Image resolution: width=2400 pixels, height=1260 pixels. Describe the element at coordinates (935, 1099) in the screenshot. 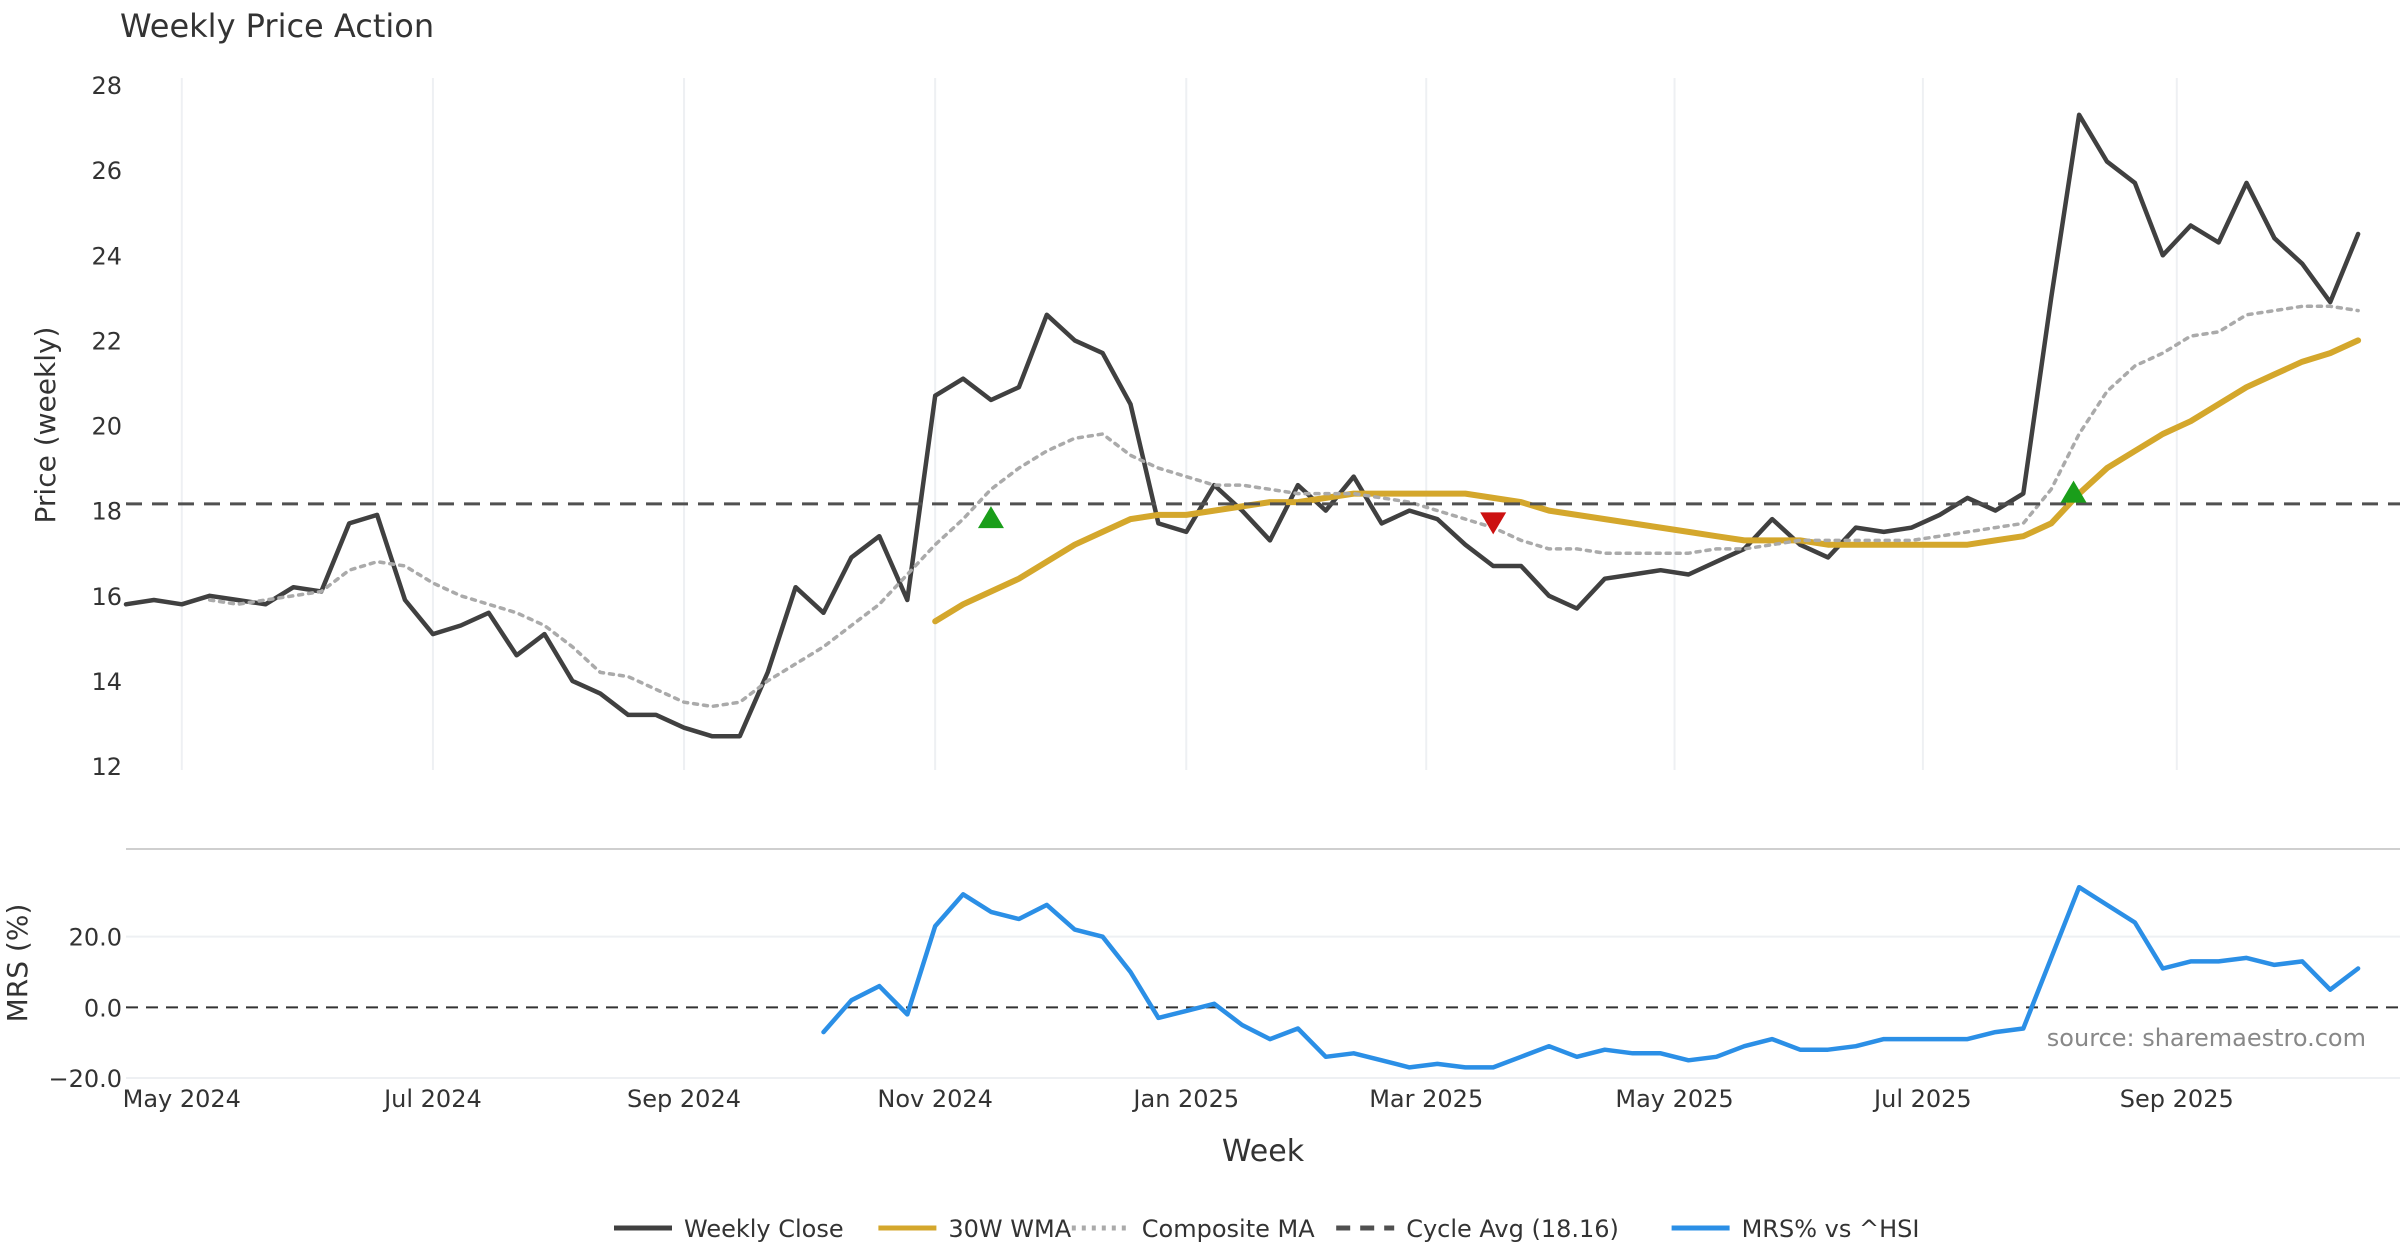

I see `x-tick-label: Nov 2024` at that location.